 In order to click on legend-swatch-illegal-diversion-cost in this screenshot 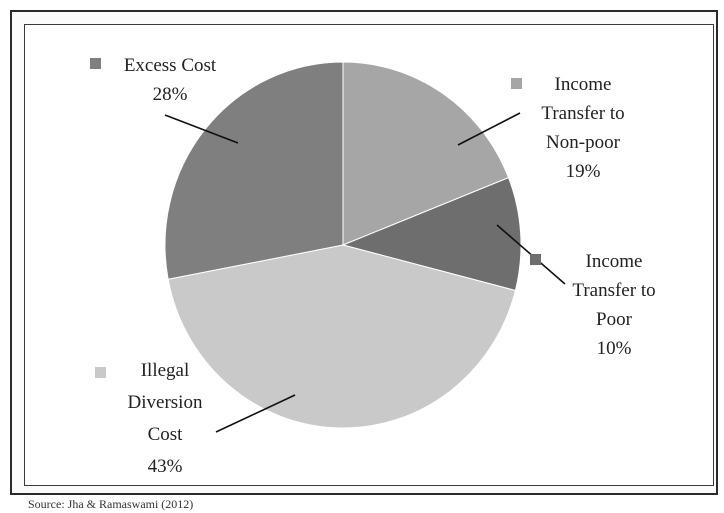, I will do `click(100, 372)`.